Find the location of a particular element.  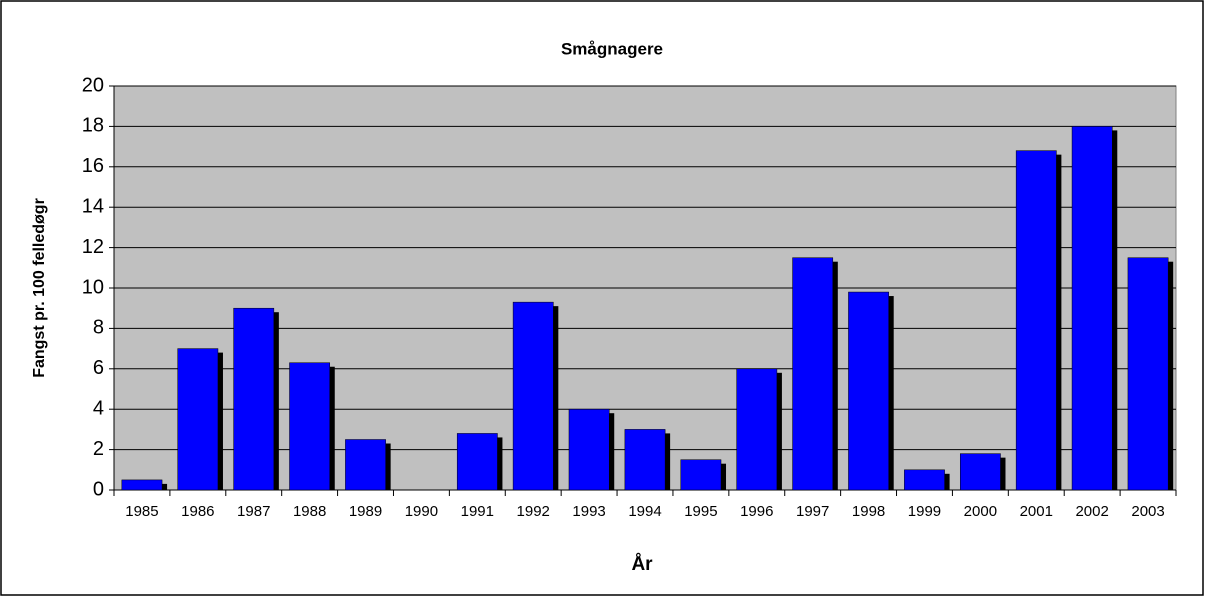

y-tick-label: 8 is located at coordinates (98, 328).